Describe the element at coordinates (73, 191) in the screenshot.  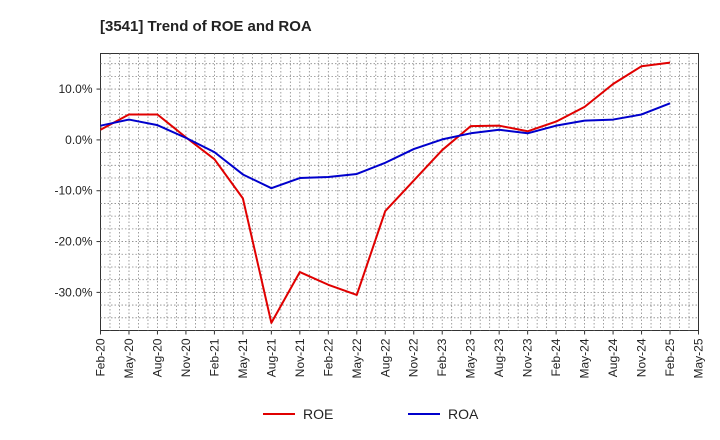
I see `y-tick-label: -10.0%` at that location.